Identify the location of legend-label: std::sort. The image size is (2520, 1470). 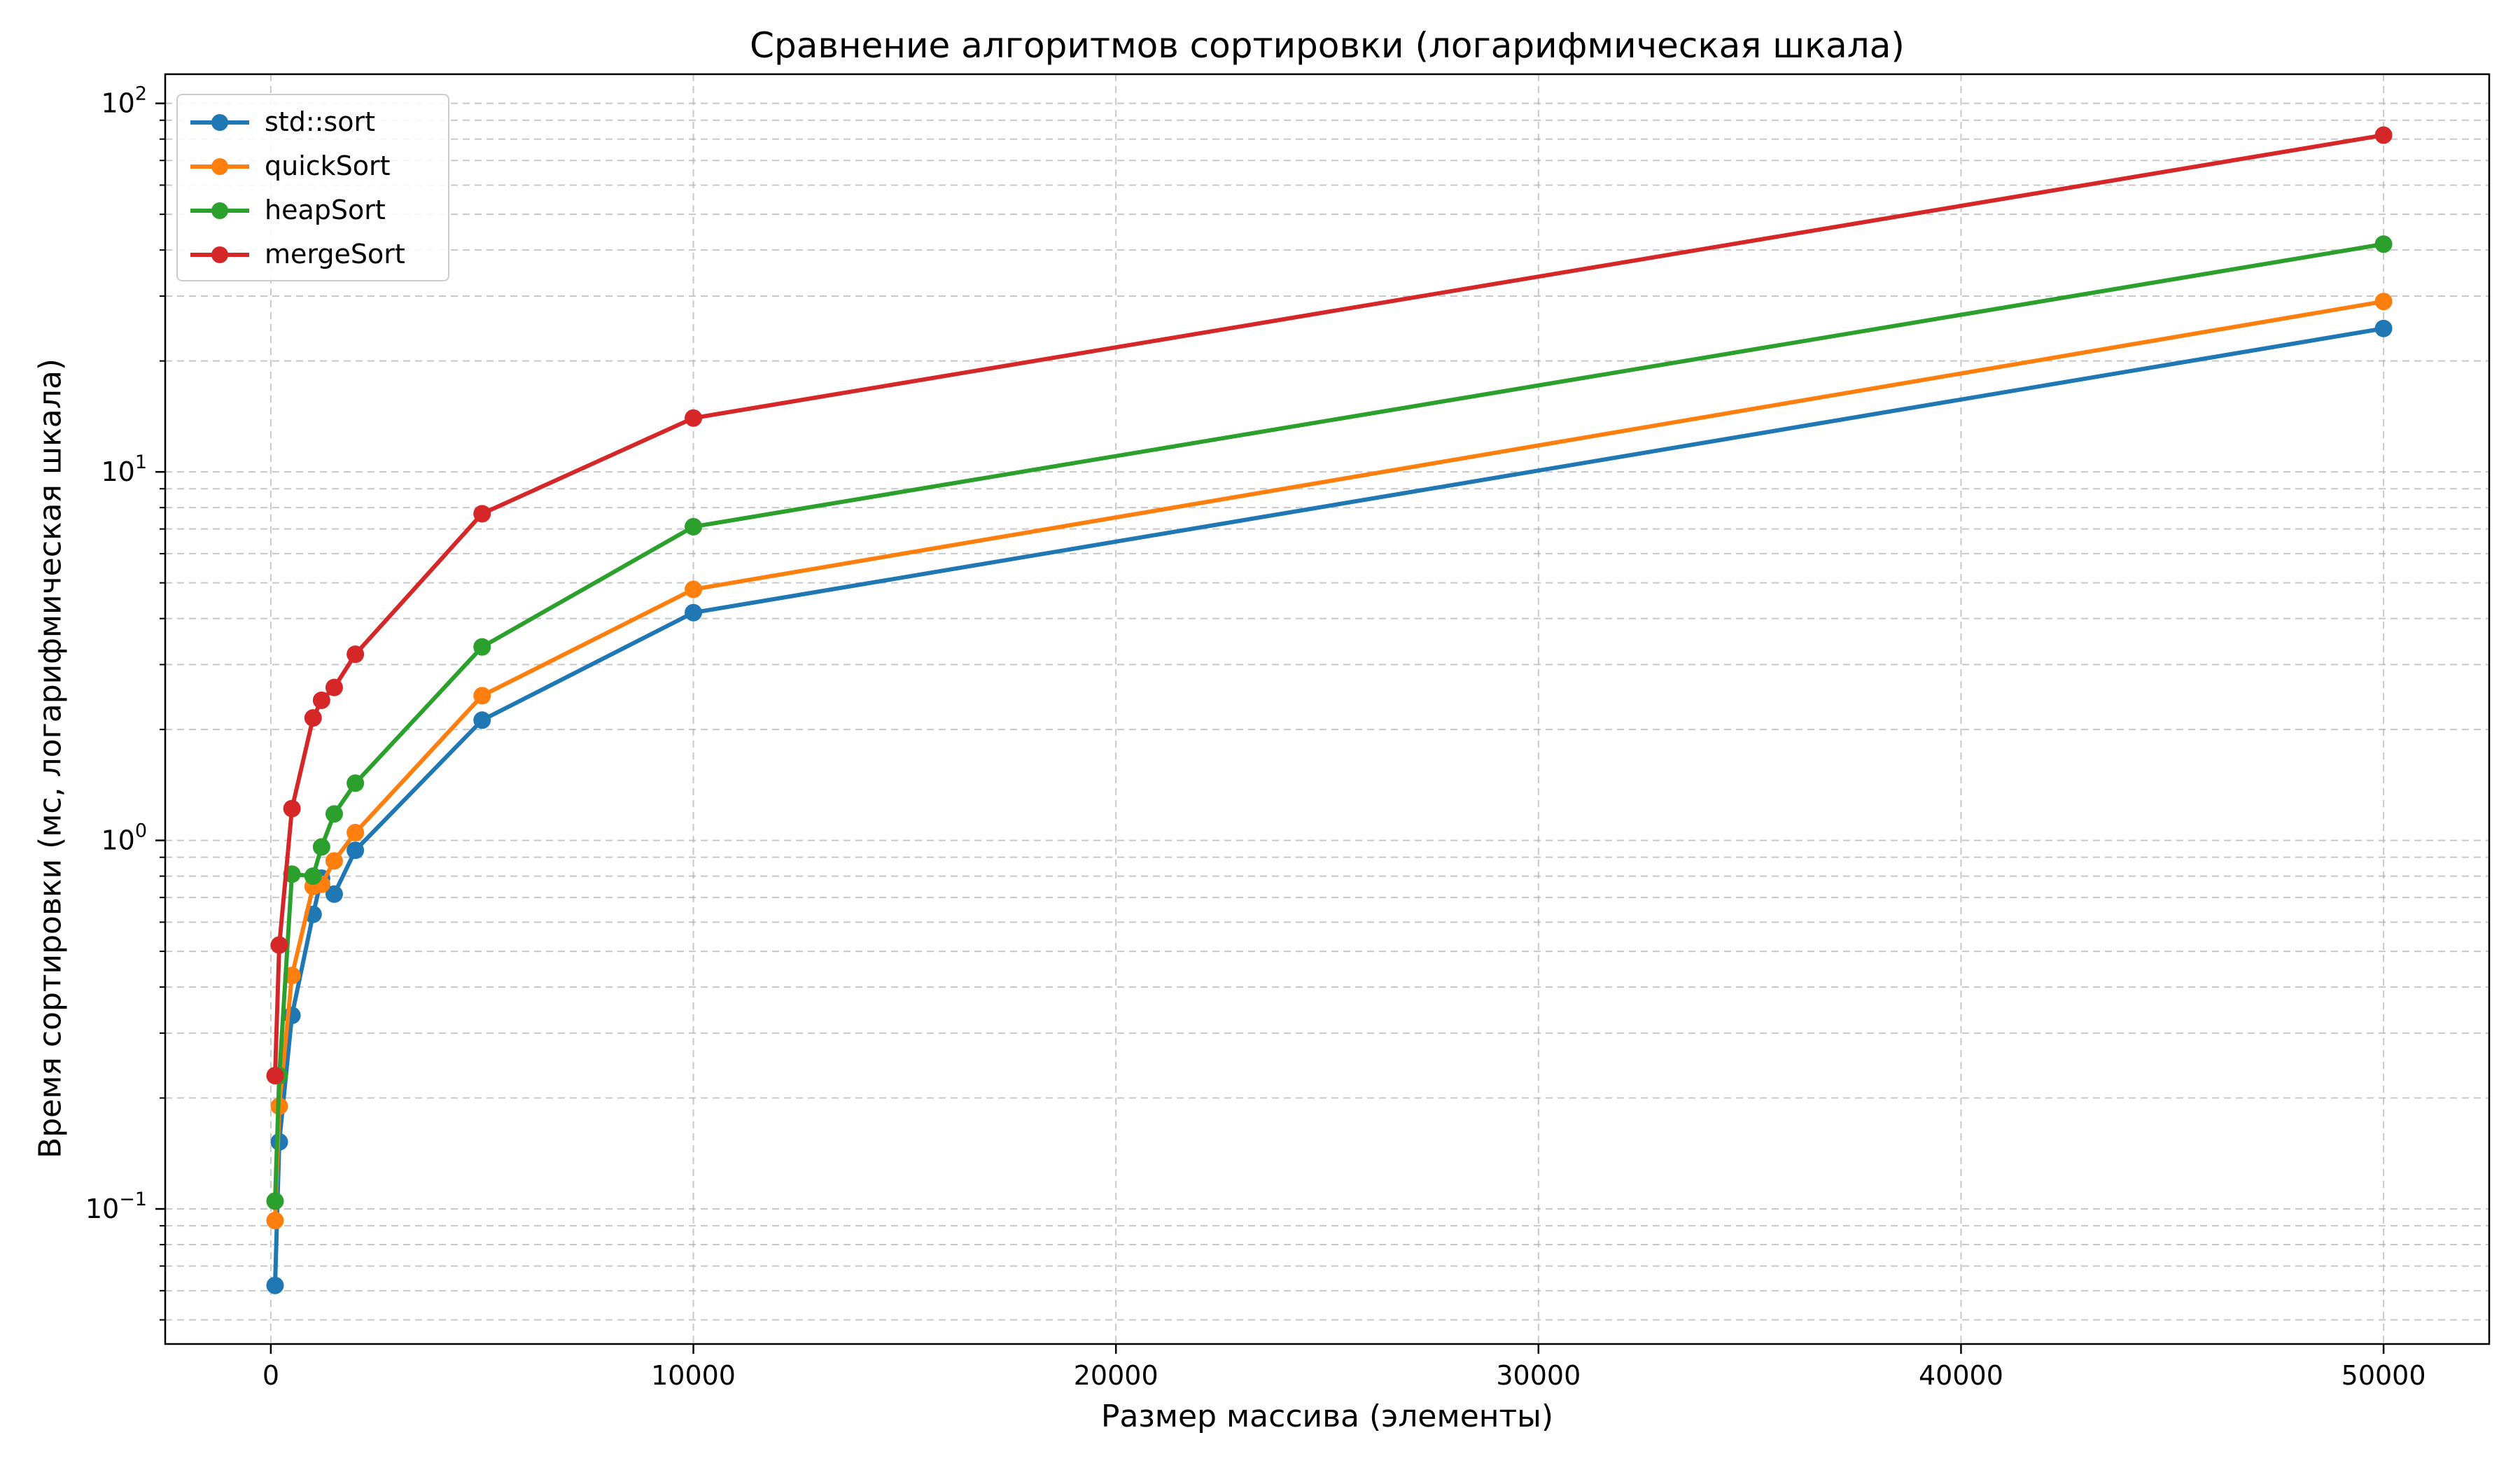
(320, 121).